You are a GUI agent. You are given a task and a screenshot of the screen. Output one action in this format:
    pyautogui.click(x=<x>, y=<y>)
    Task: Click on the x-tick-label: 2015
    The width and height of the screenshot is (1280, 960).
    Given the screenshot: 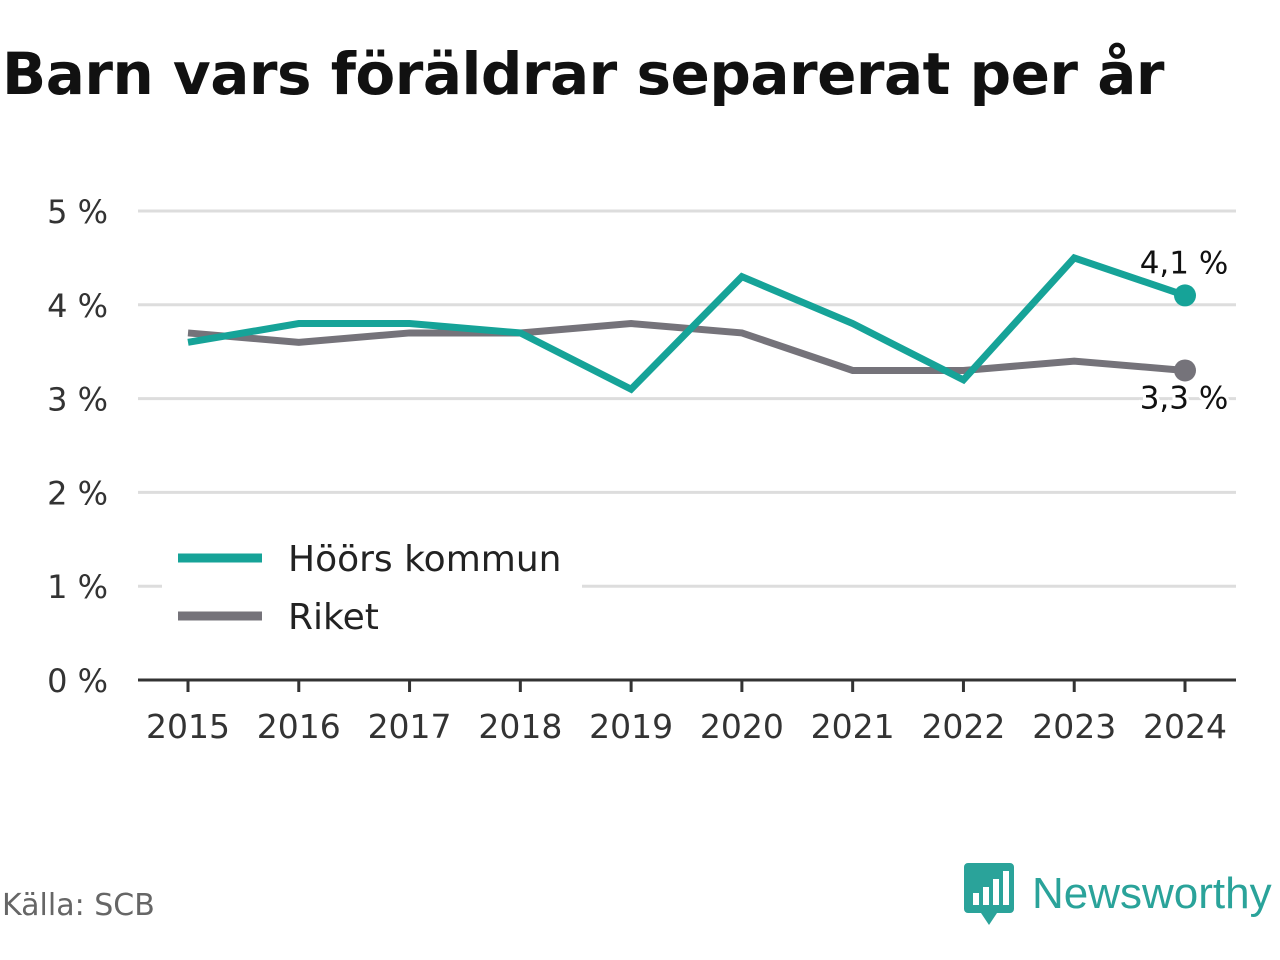 What is the action you would take?
    pyautogui.click(x=188, y=726)
    